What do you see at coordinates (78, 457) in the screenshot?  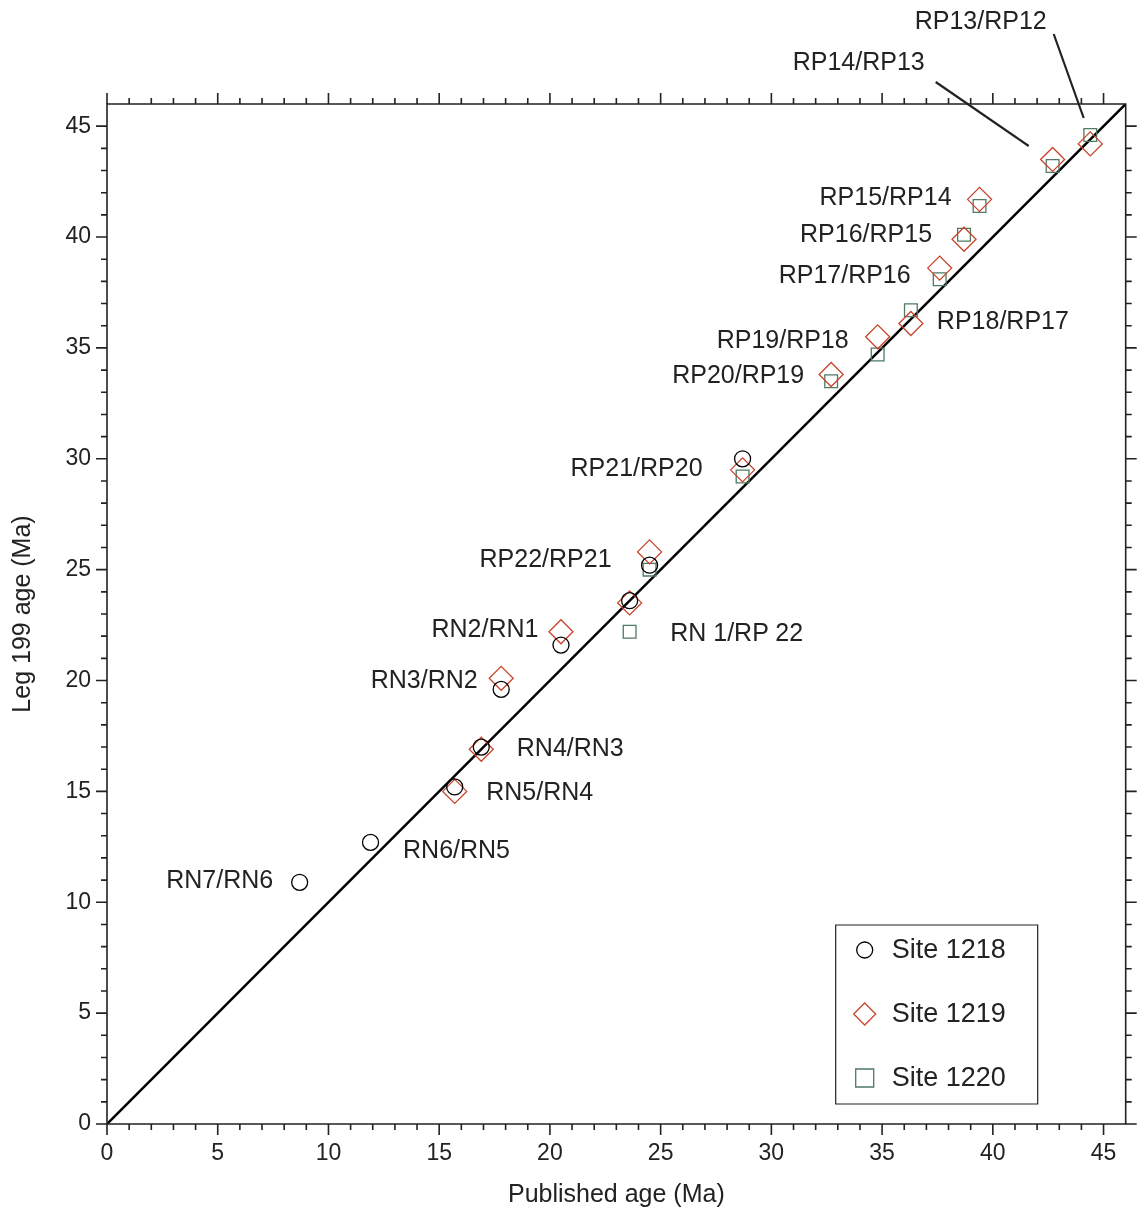 I see `y-tick-label: 30` at bounding box center [78, 457].